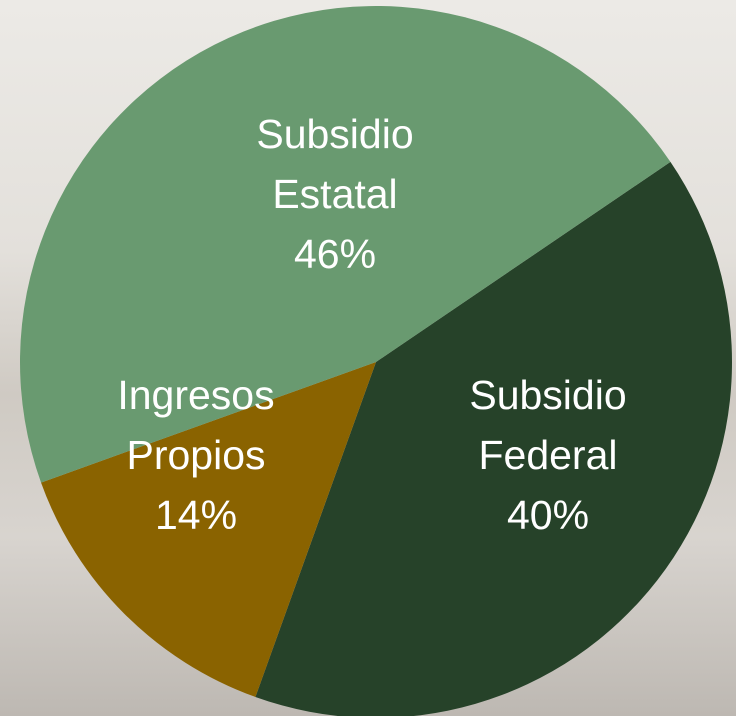 The image size is (736, 716). What do you see at coordinates (196, 515) in the screenshot?
I see `value-label: 14%` at bounding box center [196, 515].